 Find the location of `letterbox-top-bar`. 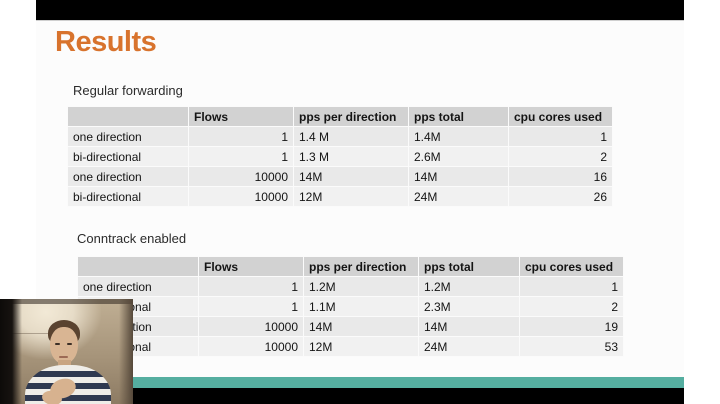

letterbox-top-bar is located at coordinates (360, 10).